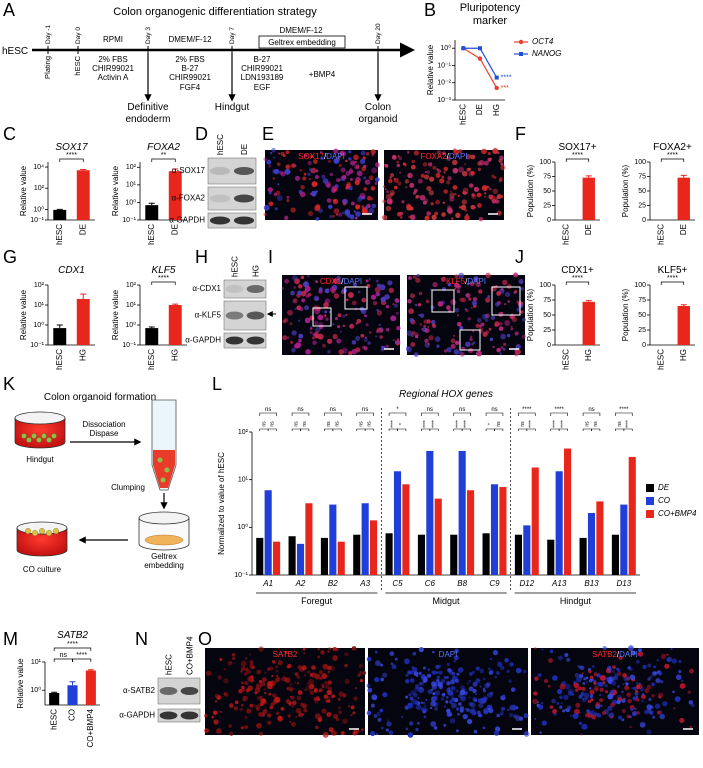  I want to click on y-tick-label: 10¹, so click(39, 305).